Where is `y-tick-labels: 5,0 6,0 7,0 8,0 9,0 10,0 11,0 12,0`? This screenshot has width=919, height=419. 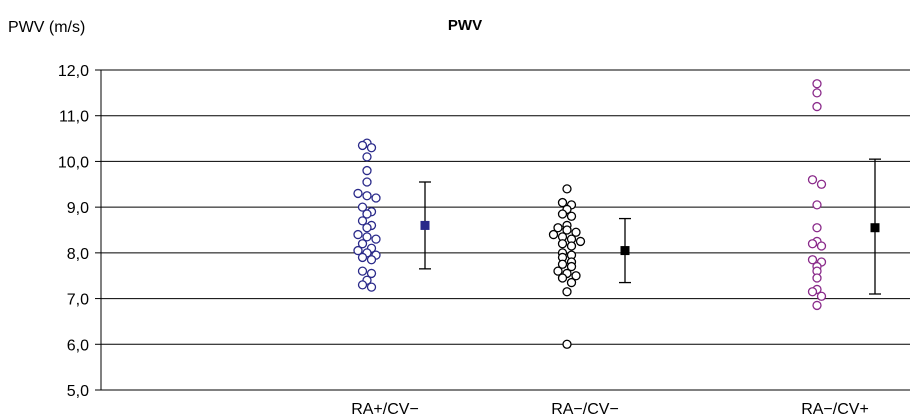
y-tick-labels: 5,0 6,0 7,0 8,0 9,0 10,0 11,0 12,0 is located at coordinates (73, 231).